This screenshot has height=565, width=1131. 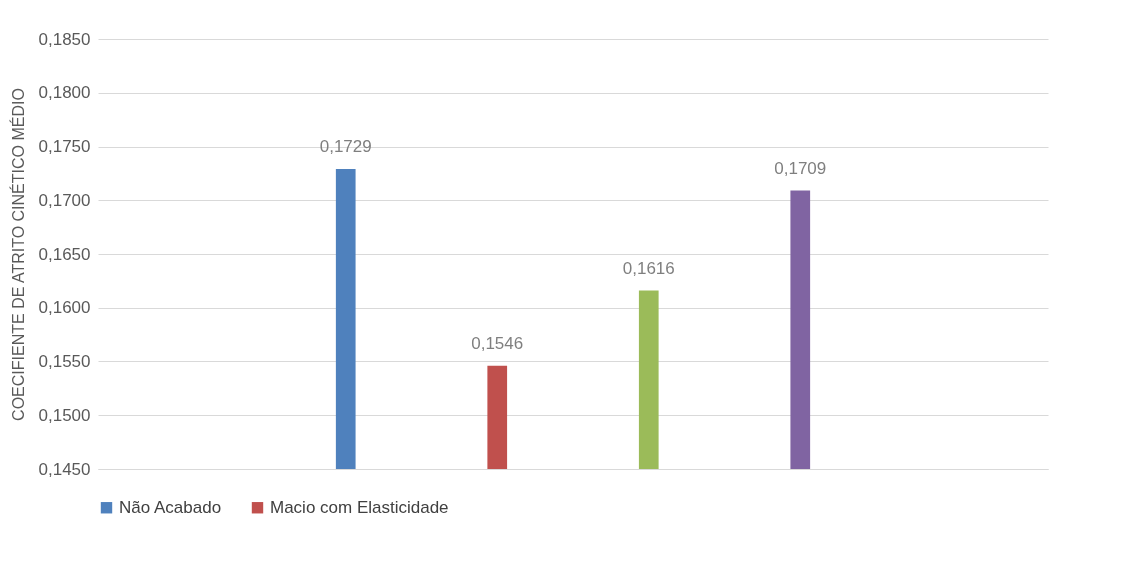 I want to click on y-tick-label: 0,1800, so click(x=64, y=93).